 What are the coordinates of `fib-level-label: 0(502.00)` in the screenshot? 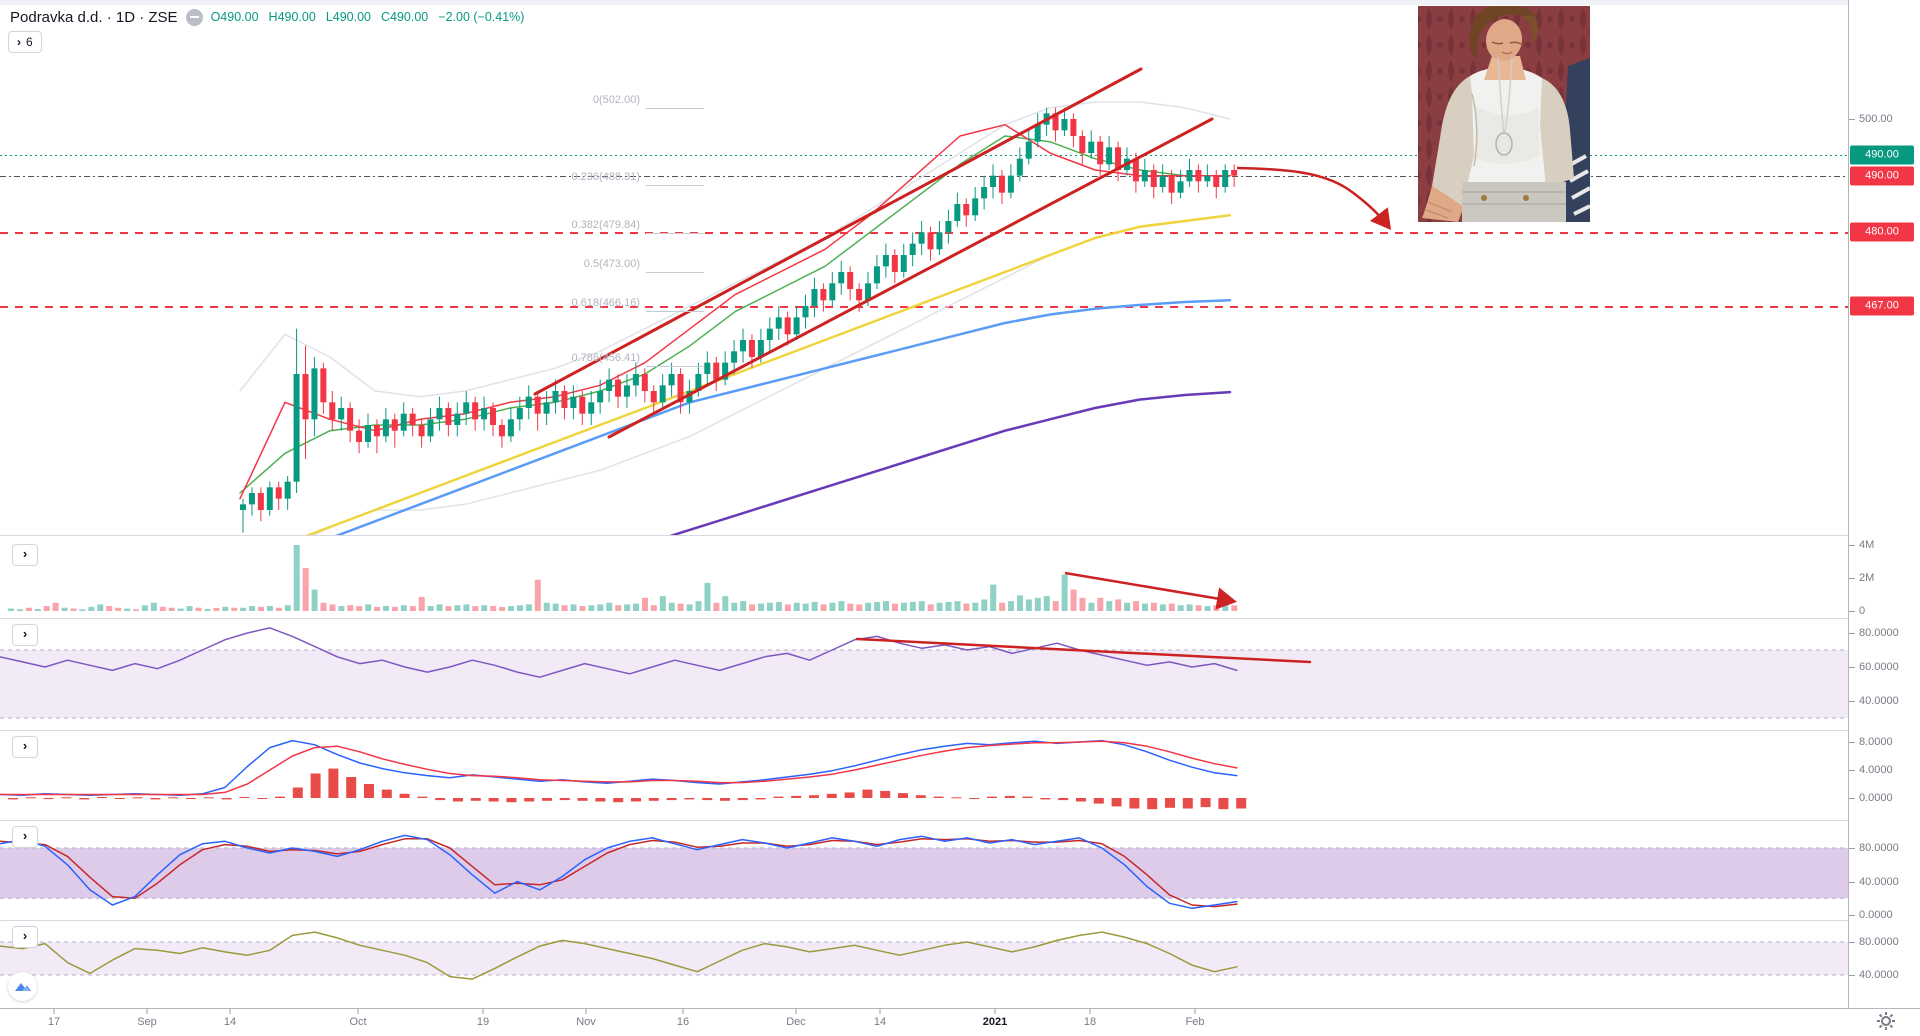 It's located at (616, 99).